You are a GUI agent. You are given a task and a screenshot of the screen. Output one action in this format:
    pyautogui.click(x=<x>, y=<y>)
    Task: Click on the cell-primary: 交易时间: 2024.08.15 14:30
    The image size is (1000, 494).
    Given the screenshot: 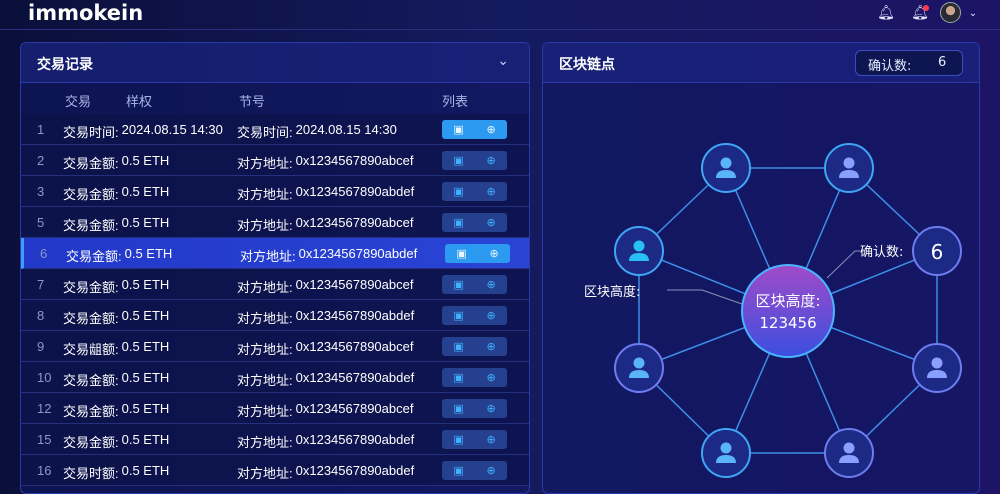 What is the action you would take?
    pyautogui.click(x=149, y=131)
    